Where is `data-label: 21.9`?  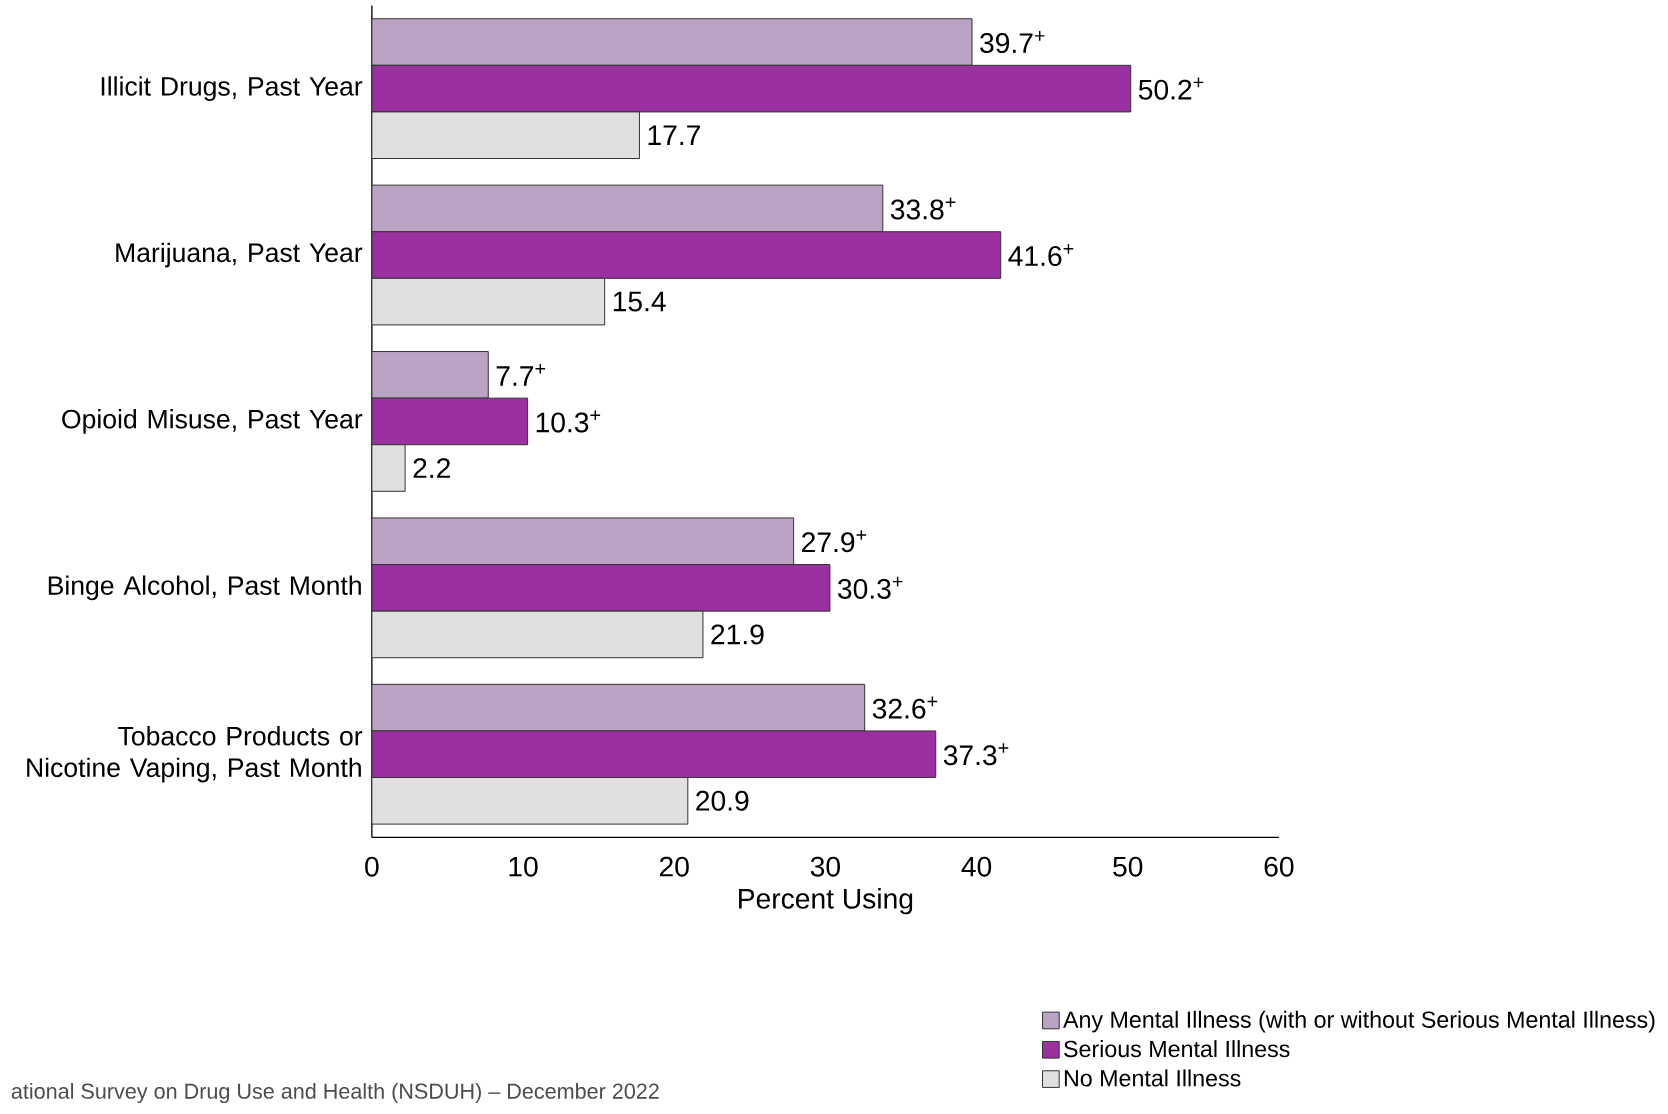
data-label: 21.9 is located at coordinates (737, 634).